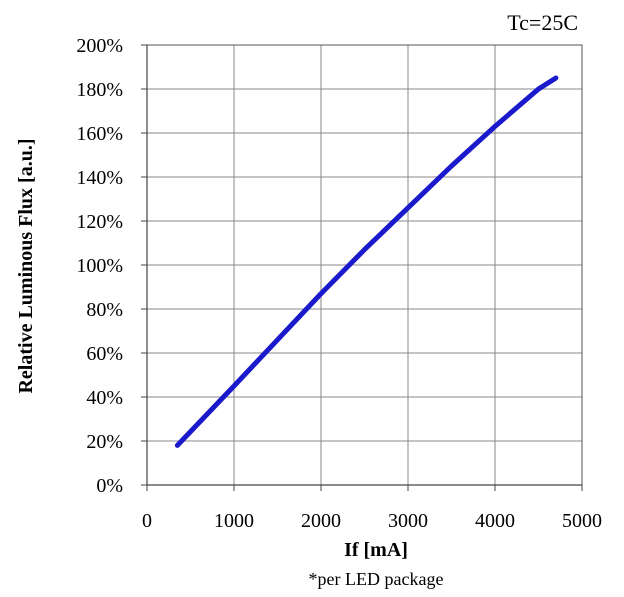 The image size is (624, 597). Describe the element at coordinates (104, 398) in the screenshot. I see `y-tick-label: 40%` at that location.